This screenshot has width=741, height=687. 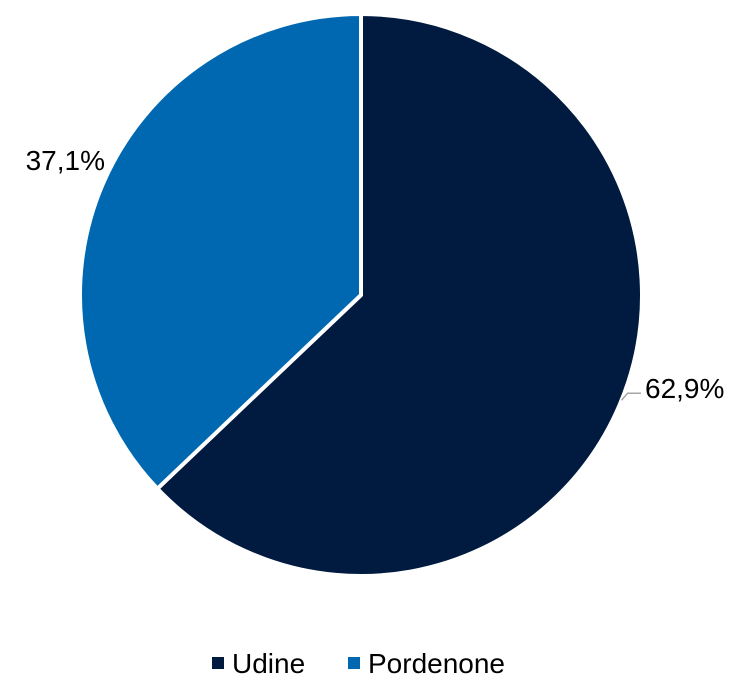 I want to click on legend-item-pordenone: Pordenone, so click(x=426, y=663).